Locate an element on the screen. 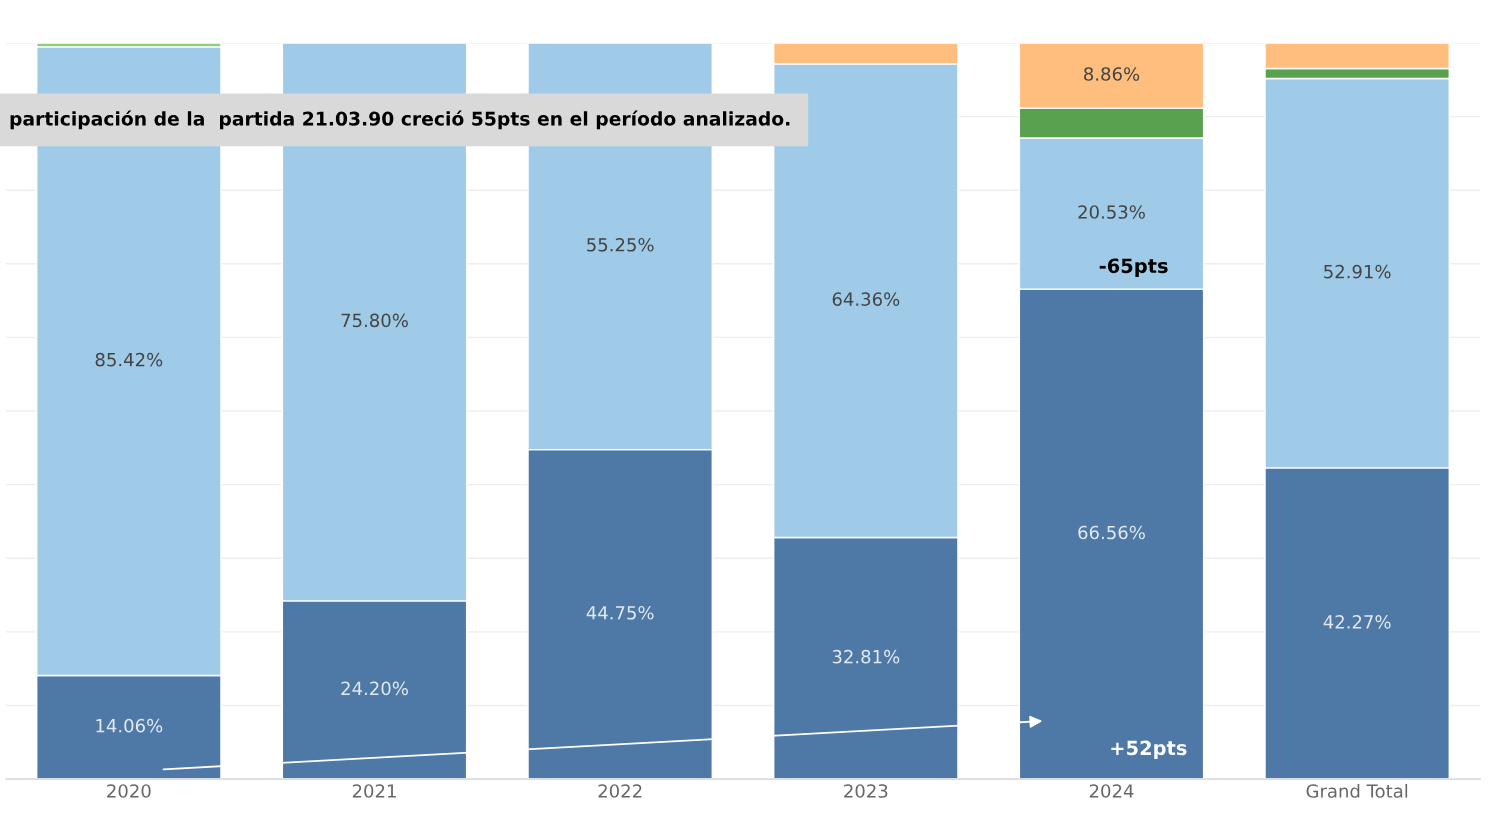 Image resolution: width=1501 pixels, height=827 pixels. x-tick-label: 2023 is located at coordinates (866, 791).